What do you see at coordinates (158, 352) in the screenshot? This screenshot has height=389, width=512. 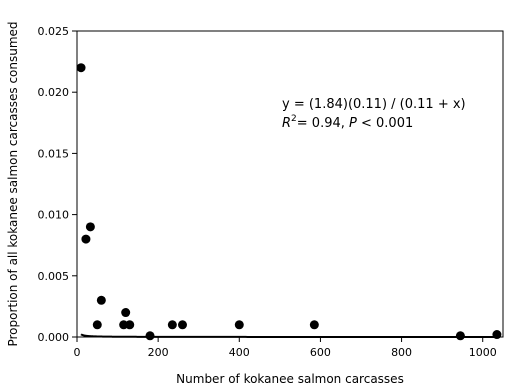 I see `x-tick-label: 200` at bounding box center [158, 352].